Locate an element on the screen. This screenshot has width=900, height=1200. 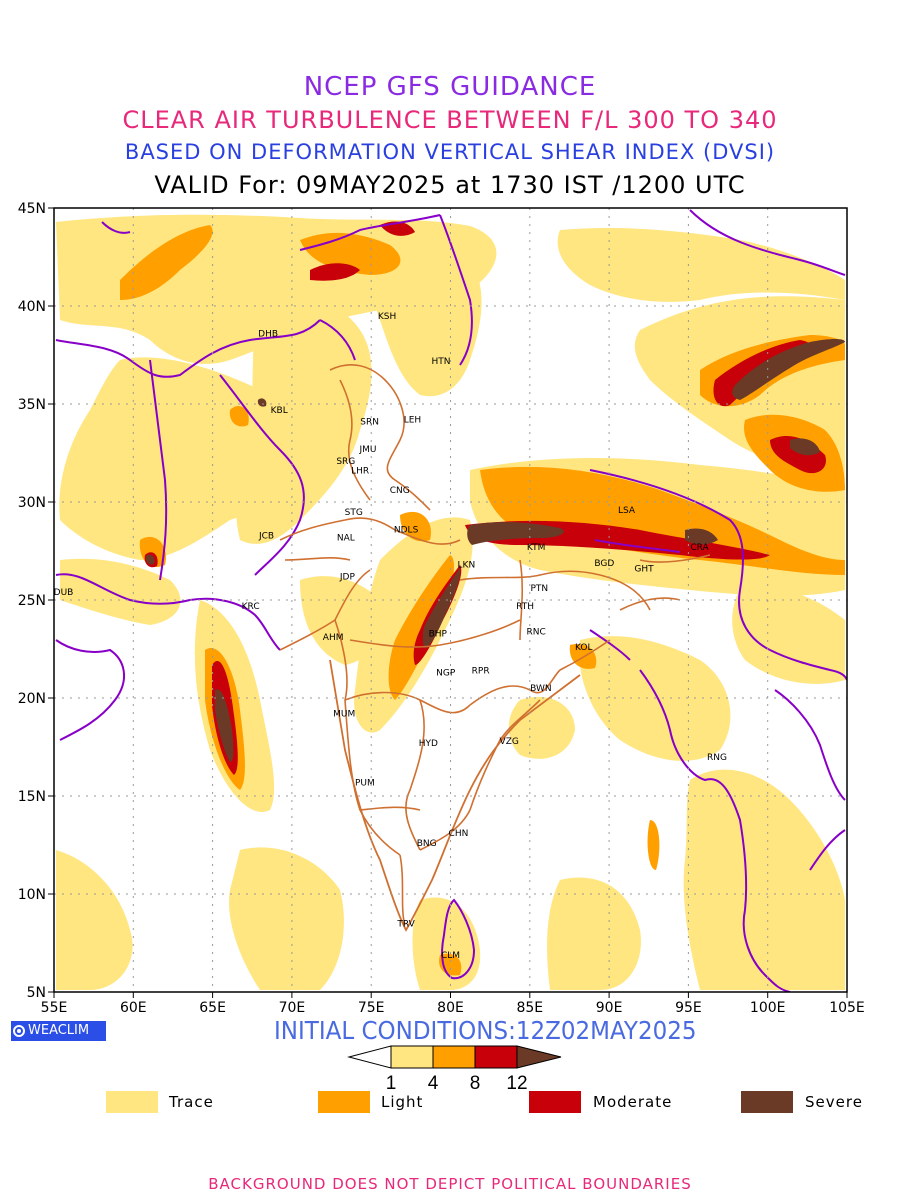
station-label-jdp: JDP is located at coordinates (347, 577).